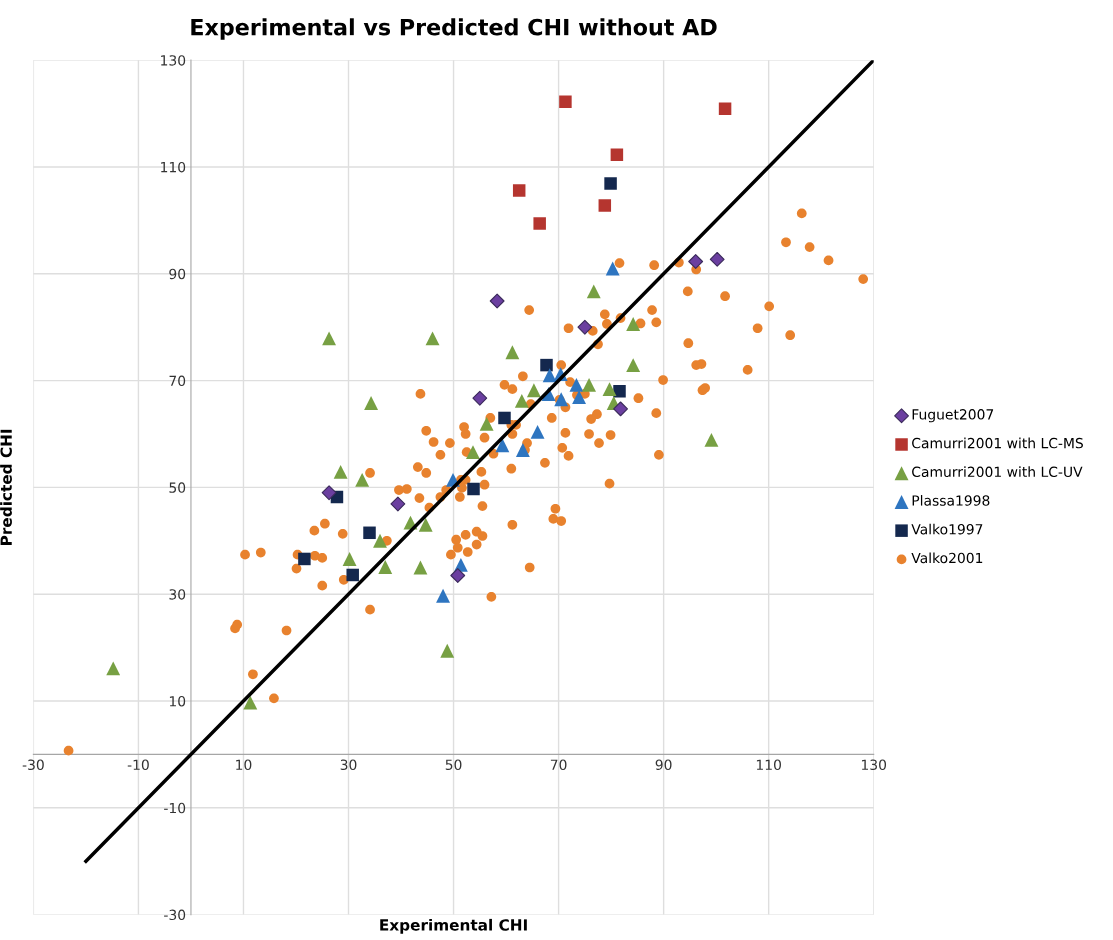 The width and height of the screenshot is (1113, 940). I want to click on legend-label: Camurri2001 with LC-MS, so click(997, 443).